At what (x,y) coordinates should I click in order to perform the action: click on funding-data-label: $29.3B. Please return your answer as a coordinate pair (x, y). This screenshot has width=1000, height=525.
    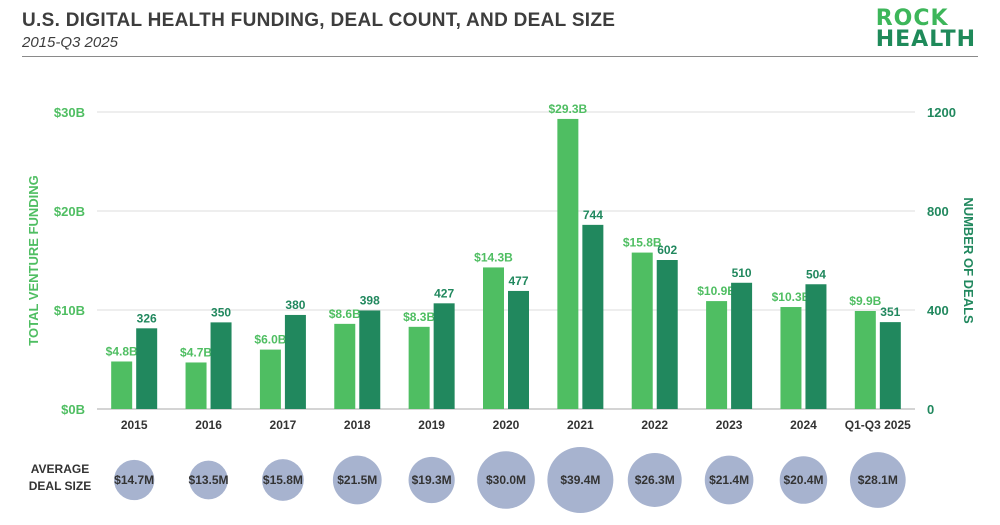
    Looking at the image, I should click on (568, 109).